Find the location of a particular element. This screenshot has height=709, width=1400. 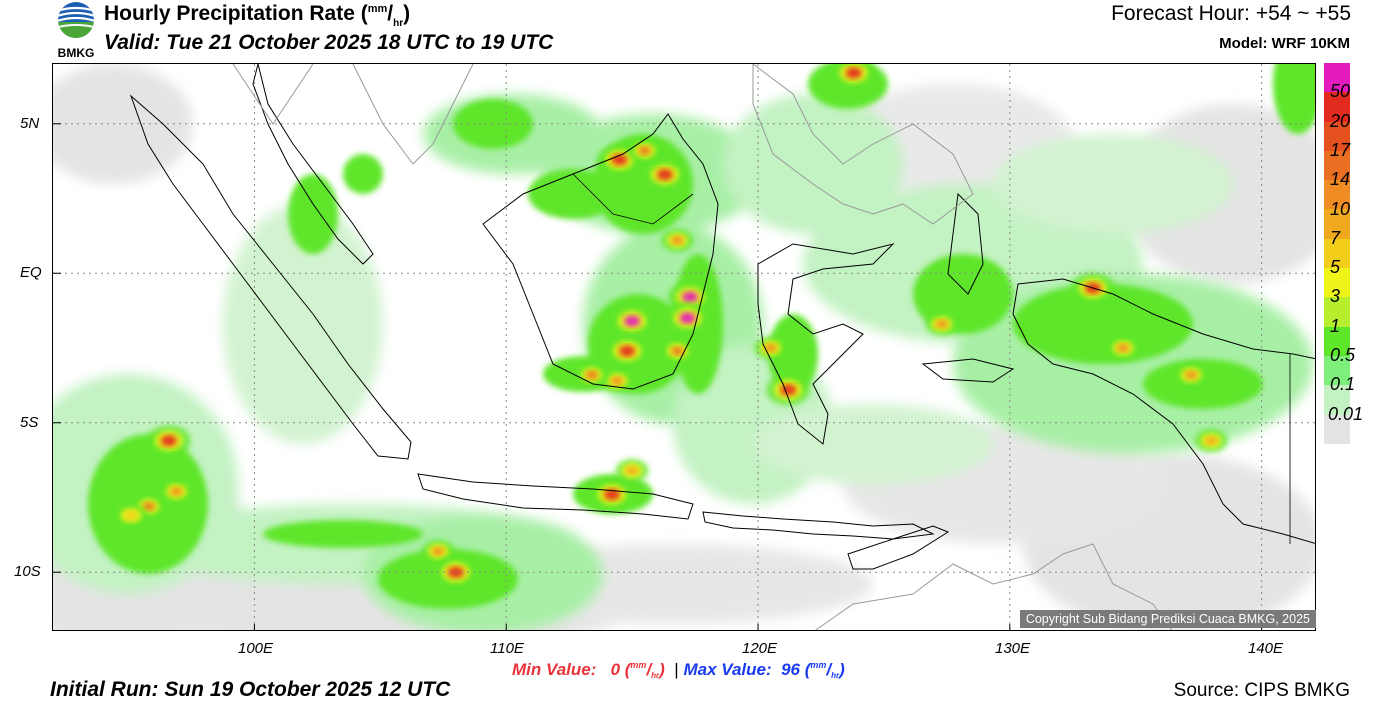

mainland-outline is located at coordinates (353, 114).